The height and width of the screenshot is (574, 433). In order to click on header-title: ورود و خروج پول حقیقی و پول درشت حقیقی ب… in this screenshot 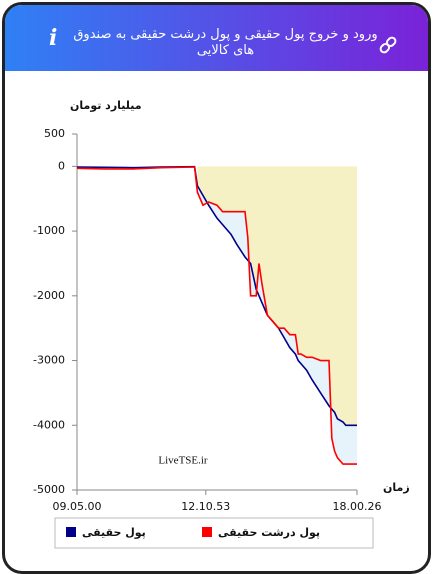, I will do `click(225, 42)`.